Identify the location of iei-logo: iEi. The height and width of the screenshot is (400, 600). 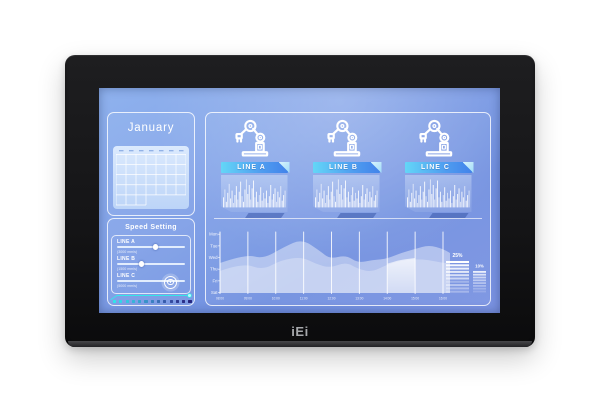
(300, 331).